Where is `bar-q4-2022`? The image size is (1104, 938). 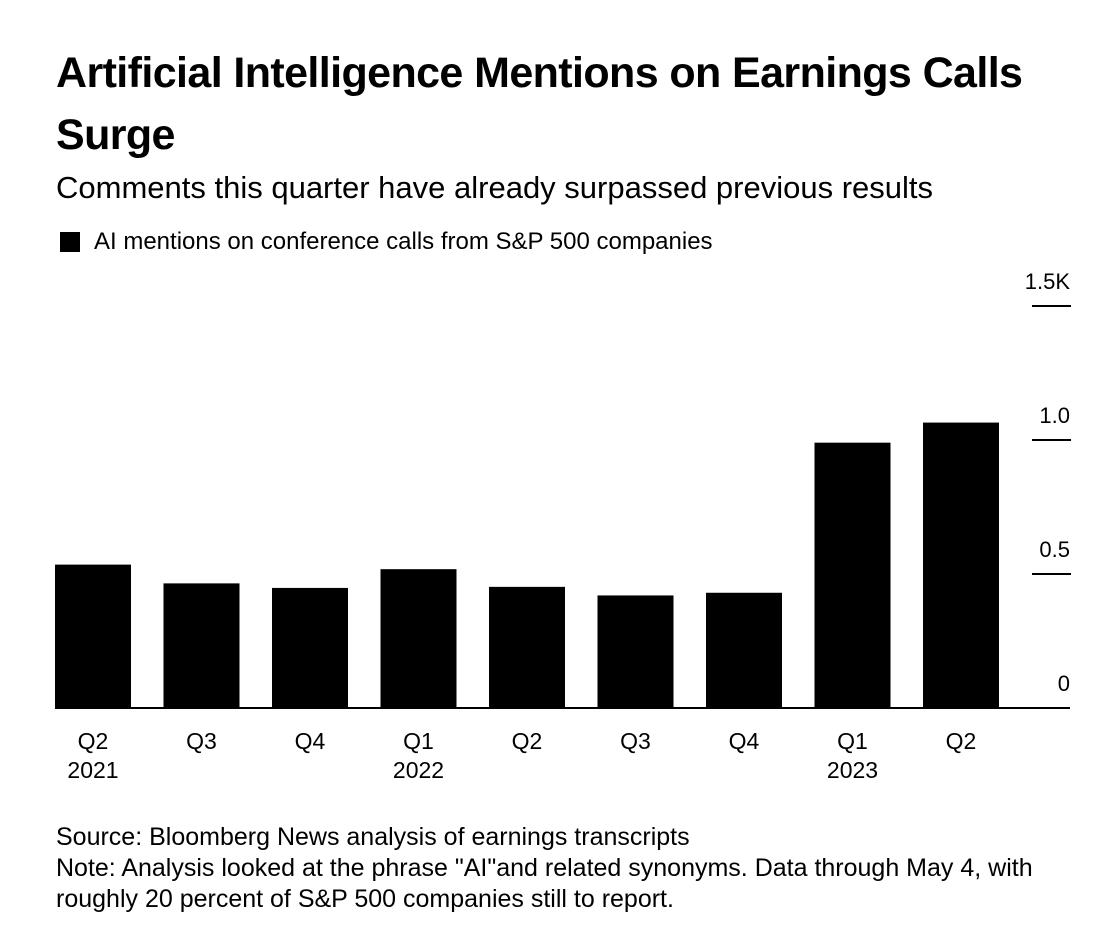
bar-q4-2022 is located at coordinates (744, 650).